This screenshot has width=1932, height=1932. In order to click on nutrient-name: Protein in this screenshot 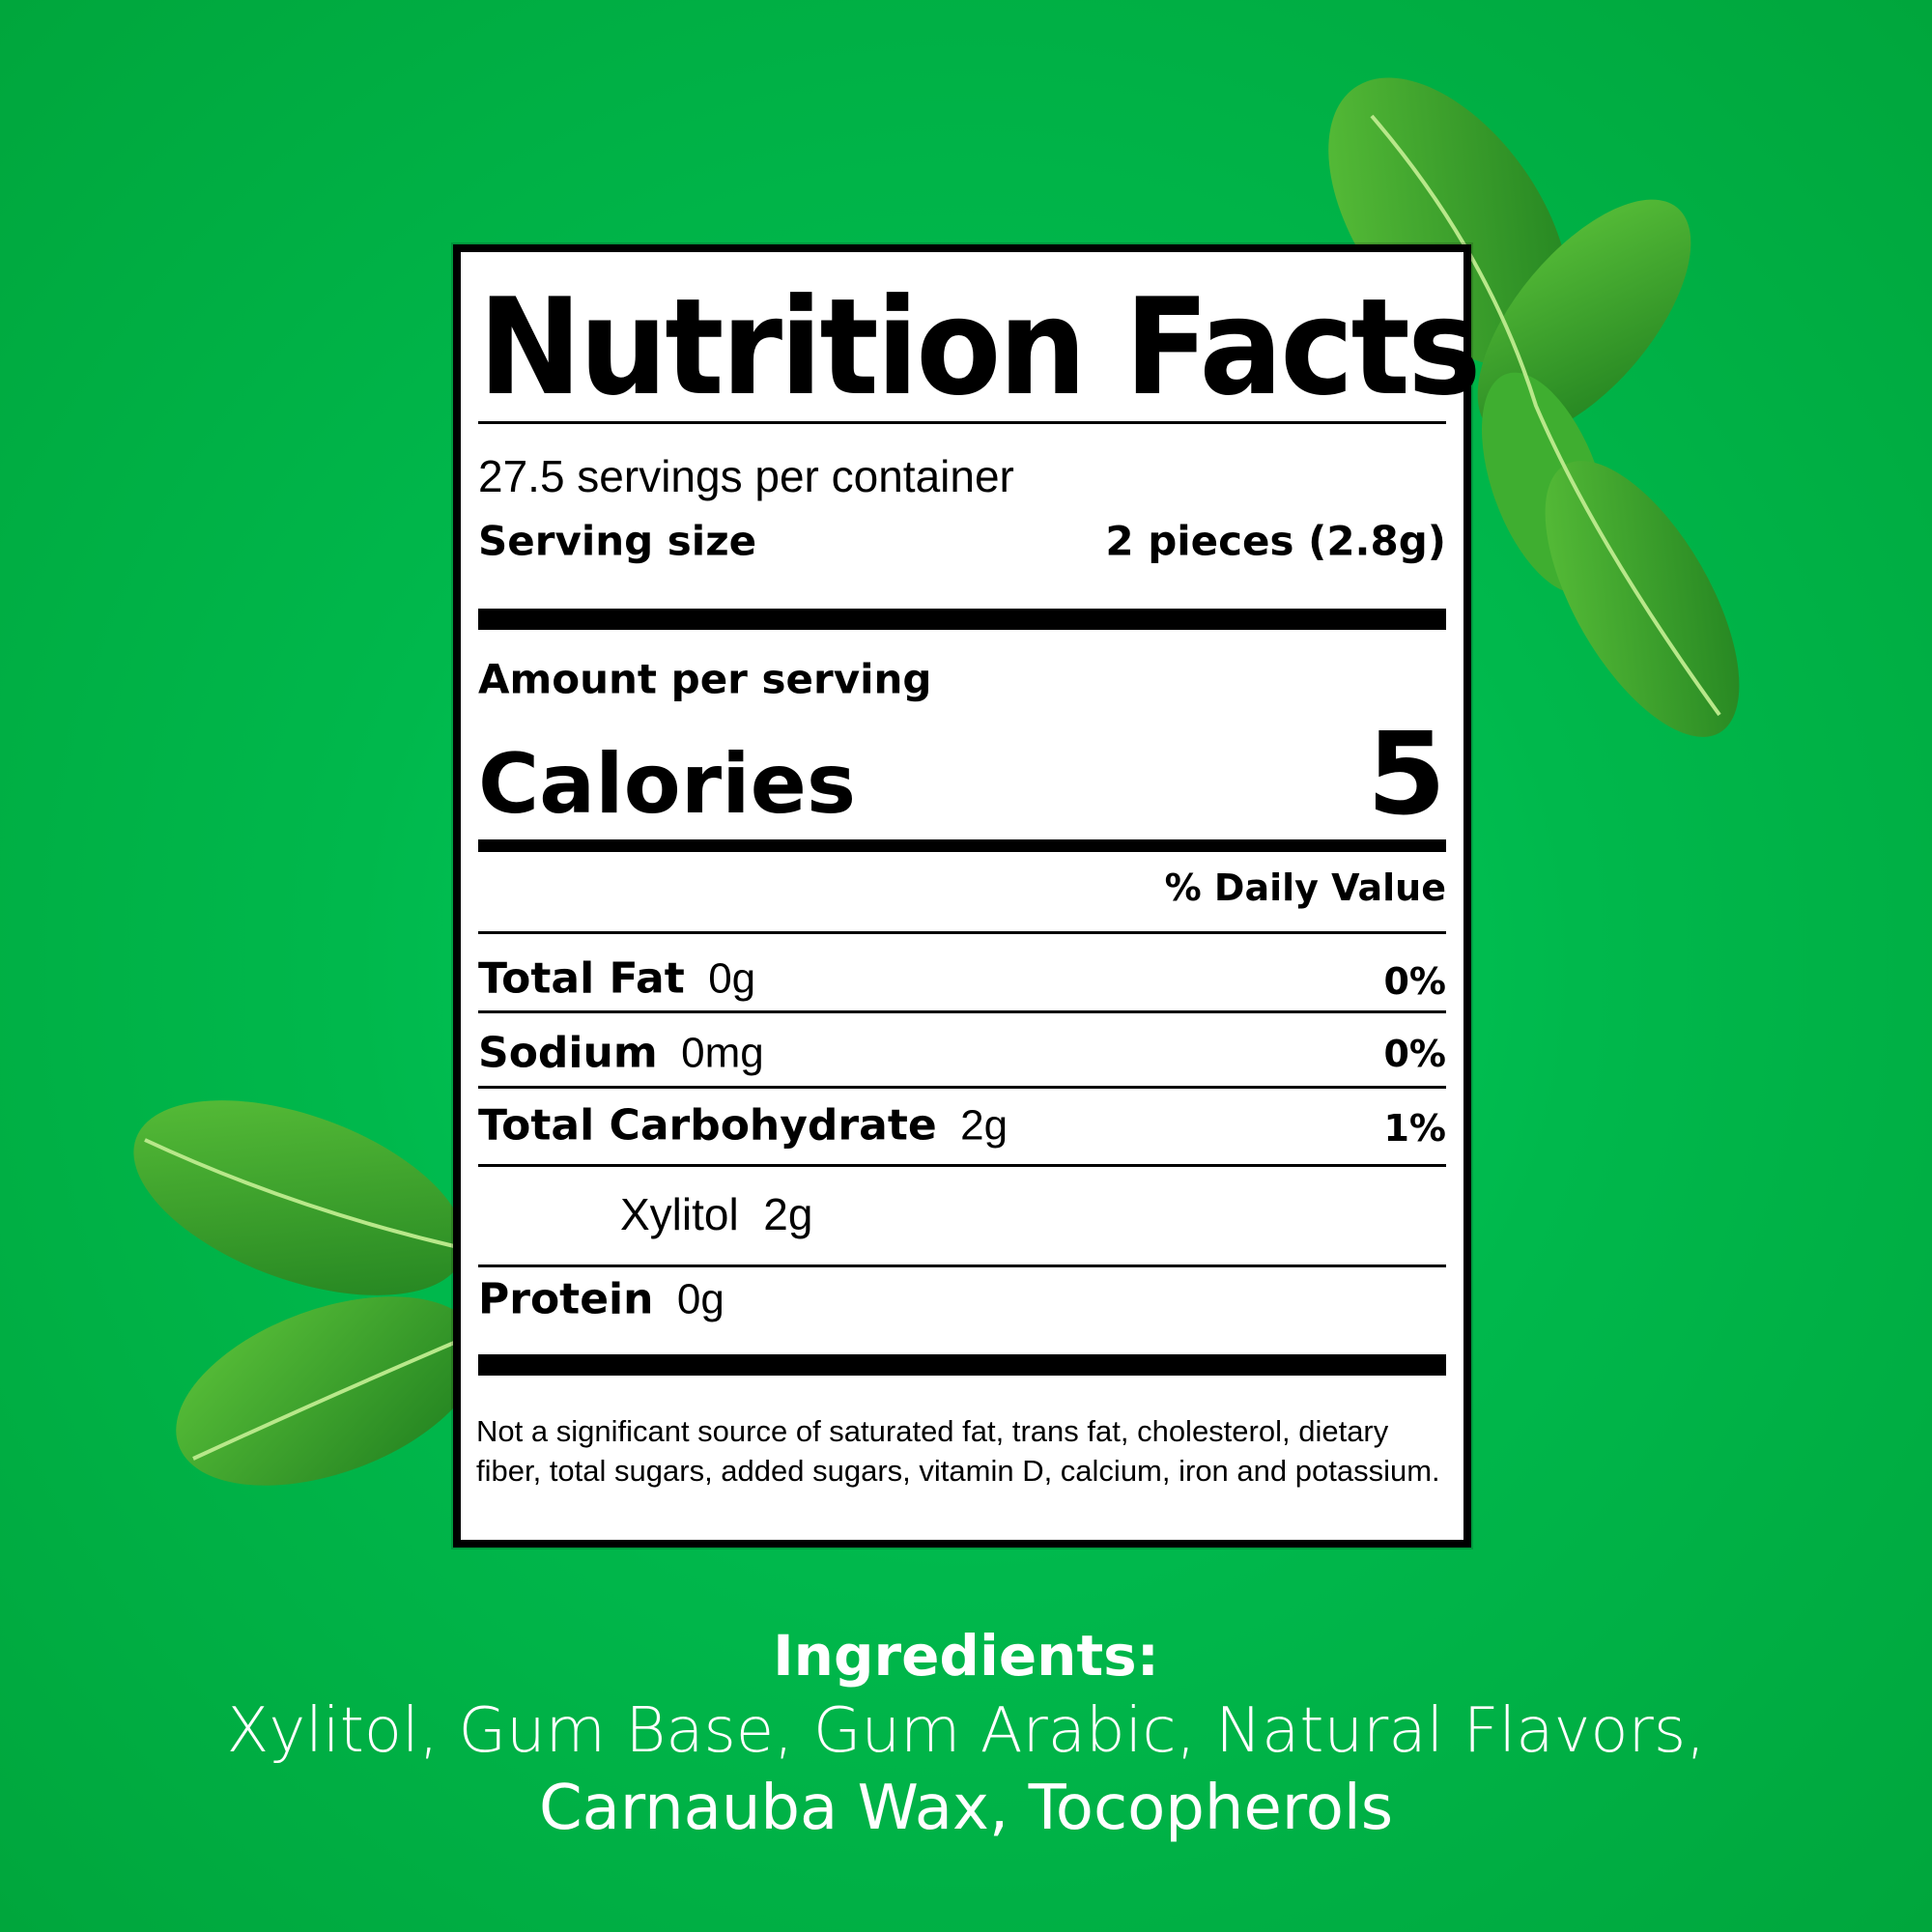, I will do `click(566, 1299)`.